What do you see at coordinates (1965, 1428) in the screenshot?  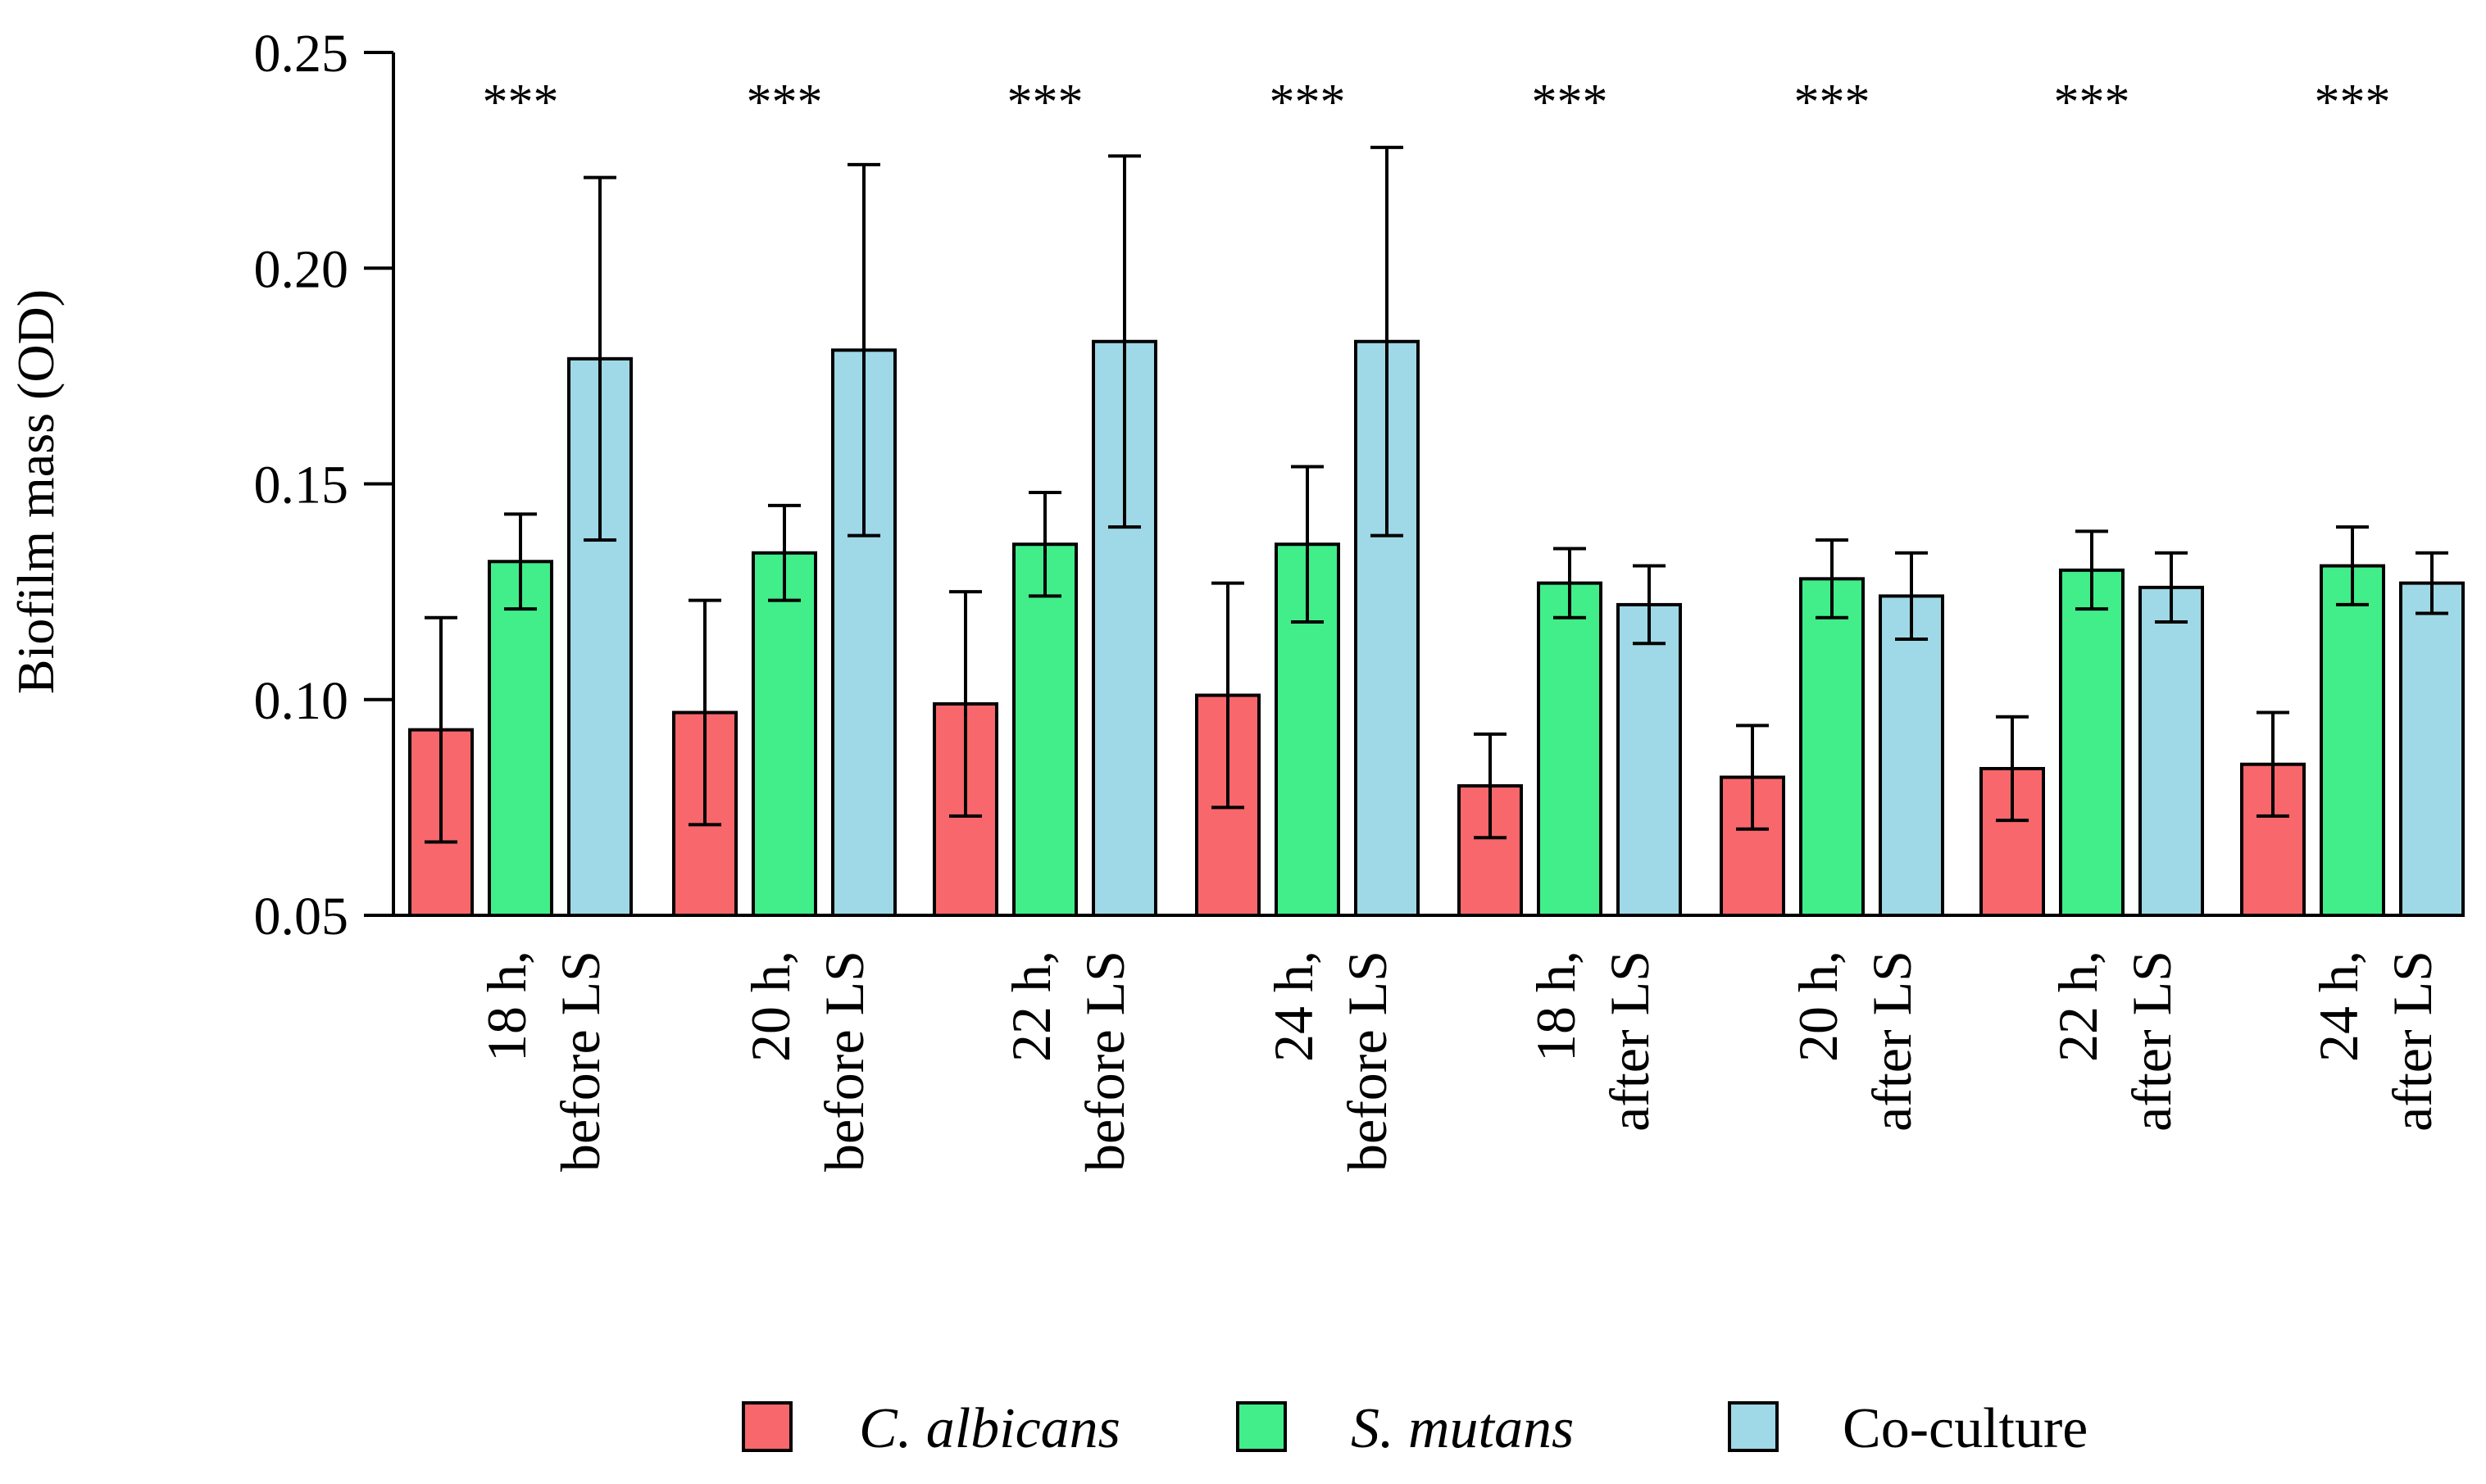 I see `legend-label: Co-culture` at bounding box center [1965, 1428].